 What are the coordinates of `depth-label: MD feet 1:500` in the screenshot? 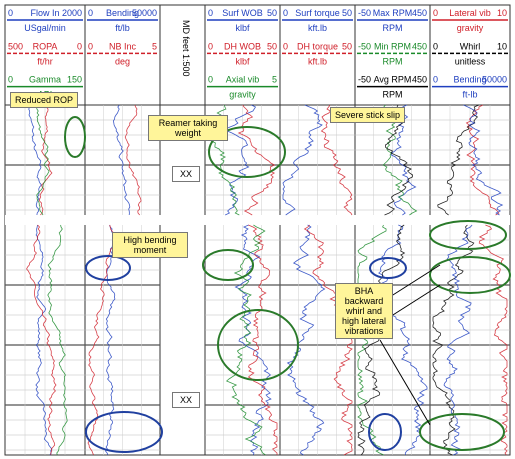 It's located at (186, 48).